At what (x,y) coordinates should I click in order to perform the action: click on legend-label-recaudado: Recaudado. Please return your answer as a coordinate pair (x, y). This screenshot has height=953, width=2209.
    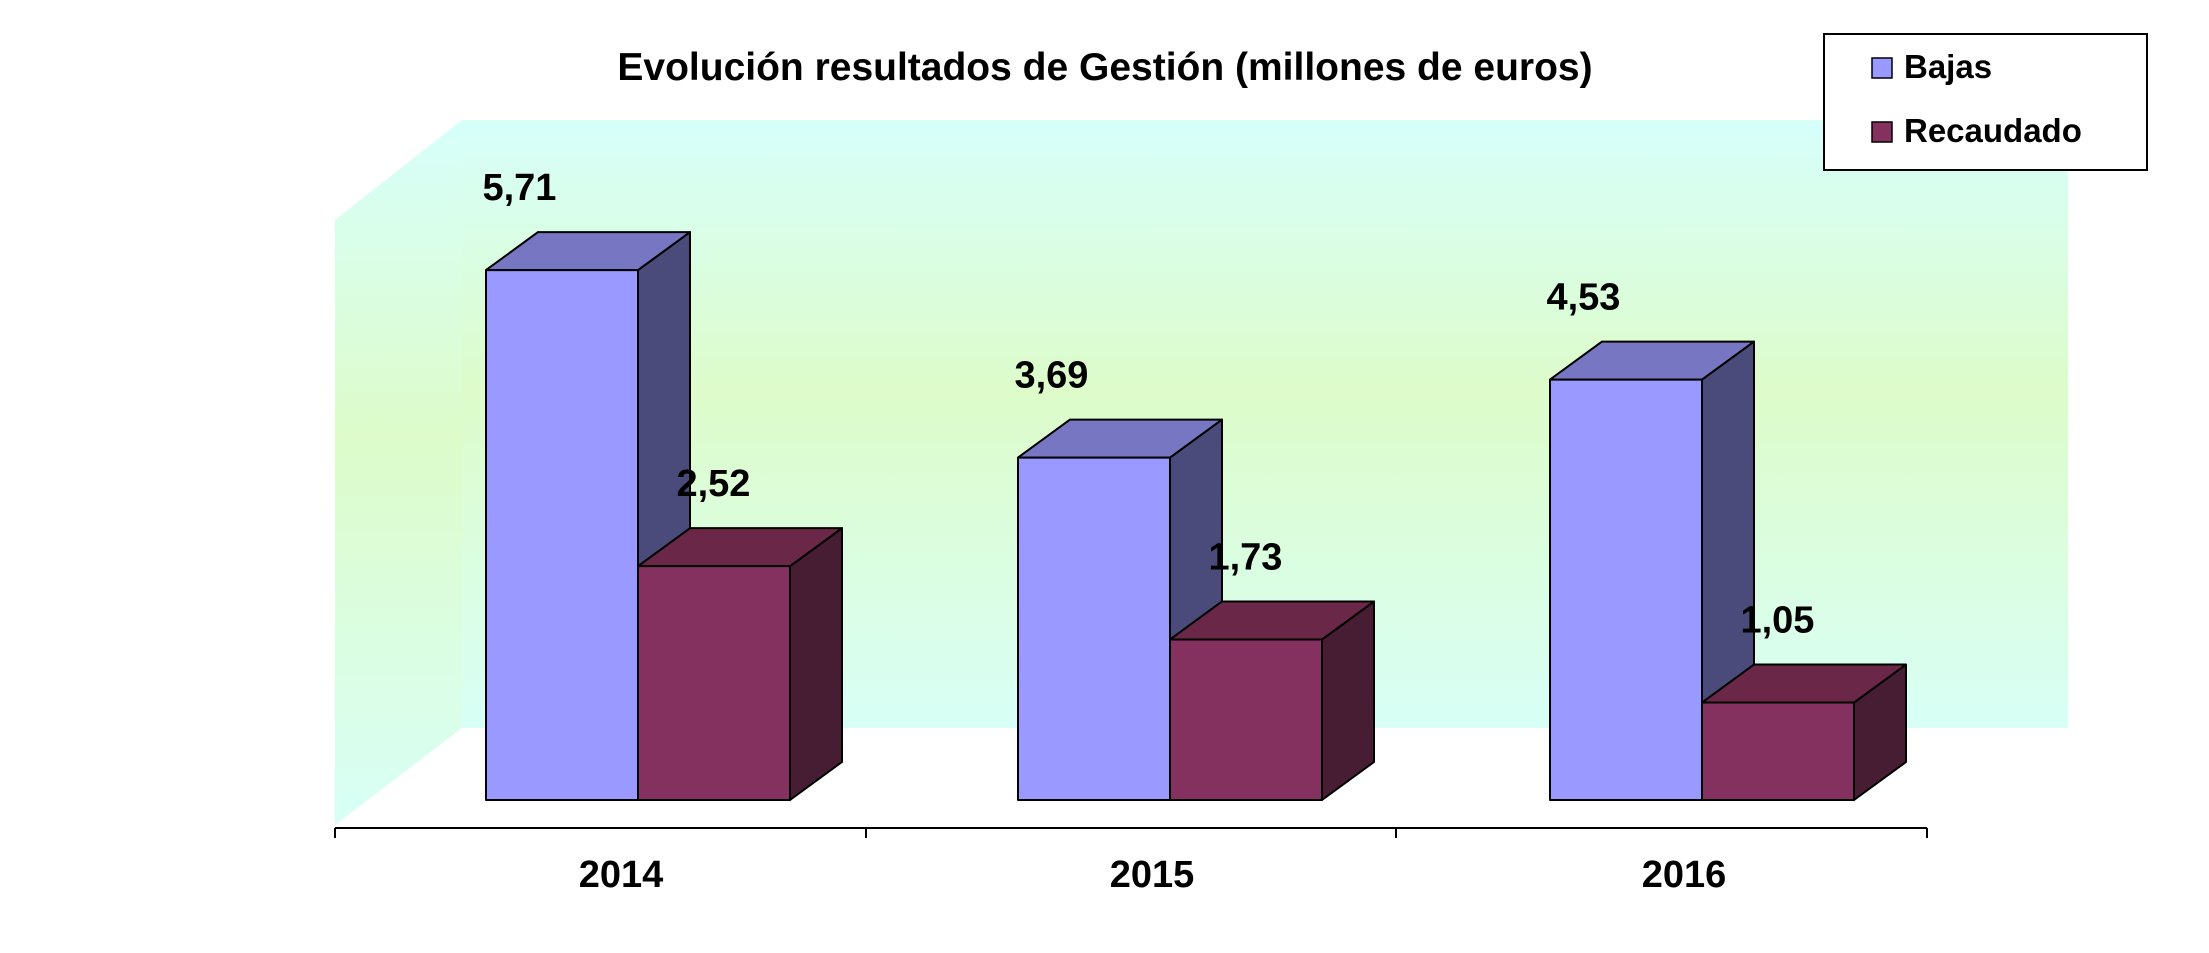
    Looking at the image, I should click on (1993, 130).